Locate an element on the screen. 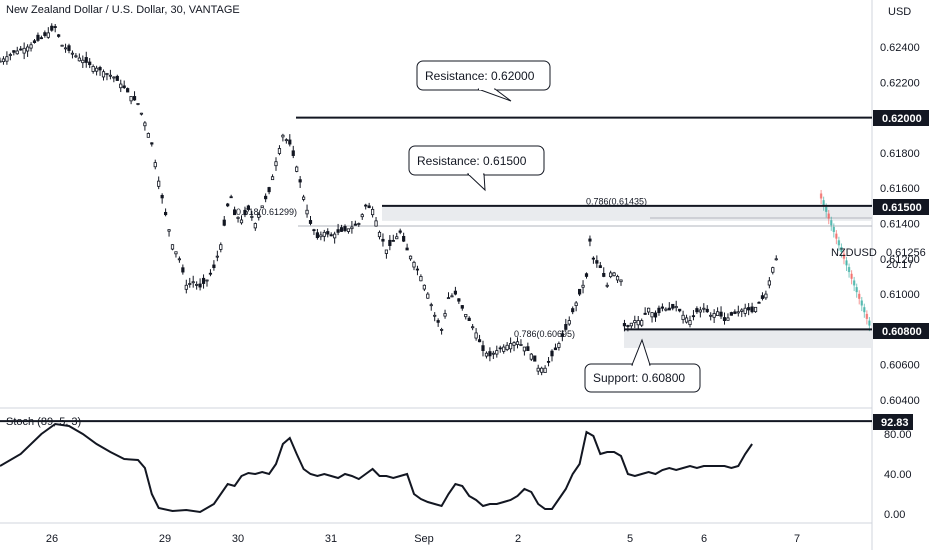  fib-label: 0.786(0.61435) is located at coordinates (616, 202).